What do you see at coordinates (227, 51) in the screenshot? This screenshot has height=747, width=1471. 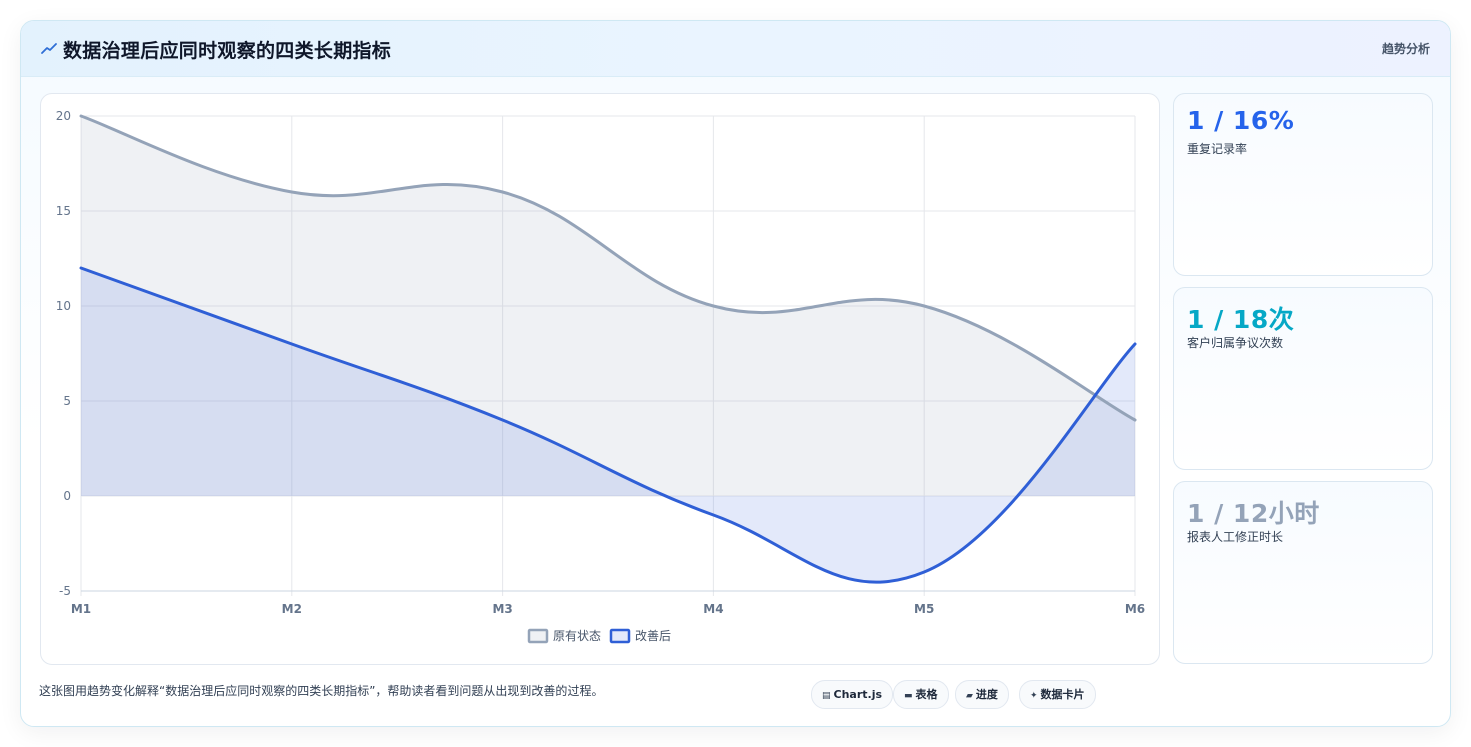 I see `page-title: 数据治理后应同时观察的四类长期指标` at bounding box center [227, 51].